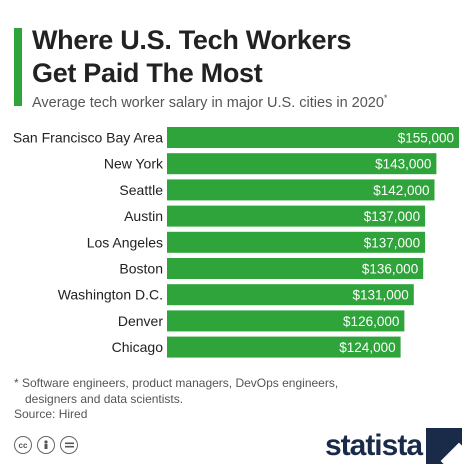 This screenshot has width=474, height=474. What do you see at coordinates (140, 321) in the screenshot?
I see `category-label: Denver` at bounding box center [140, 321].